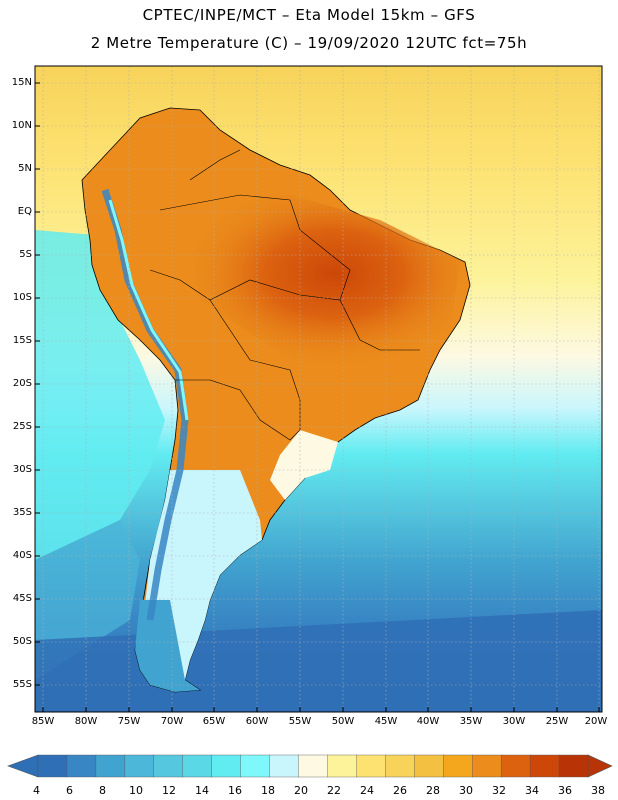 The width and height of the screenshot is (618, 800). What do you see at coordinates (136, 790) in the screenshot?
I see `colorbar-label: 10` at bounding box center [136, 790].